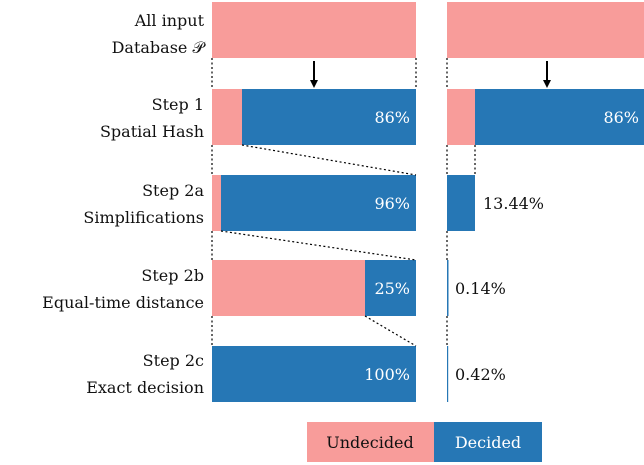  I want to click on right-connectors, so click(461, 202).